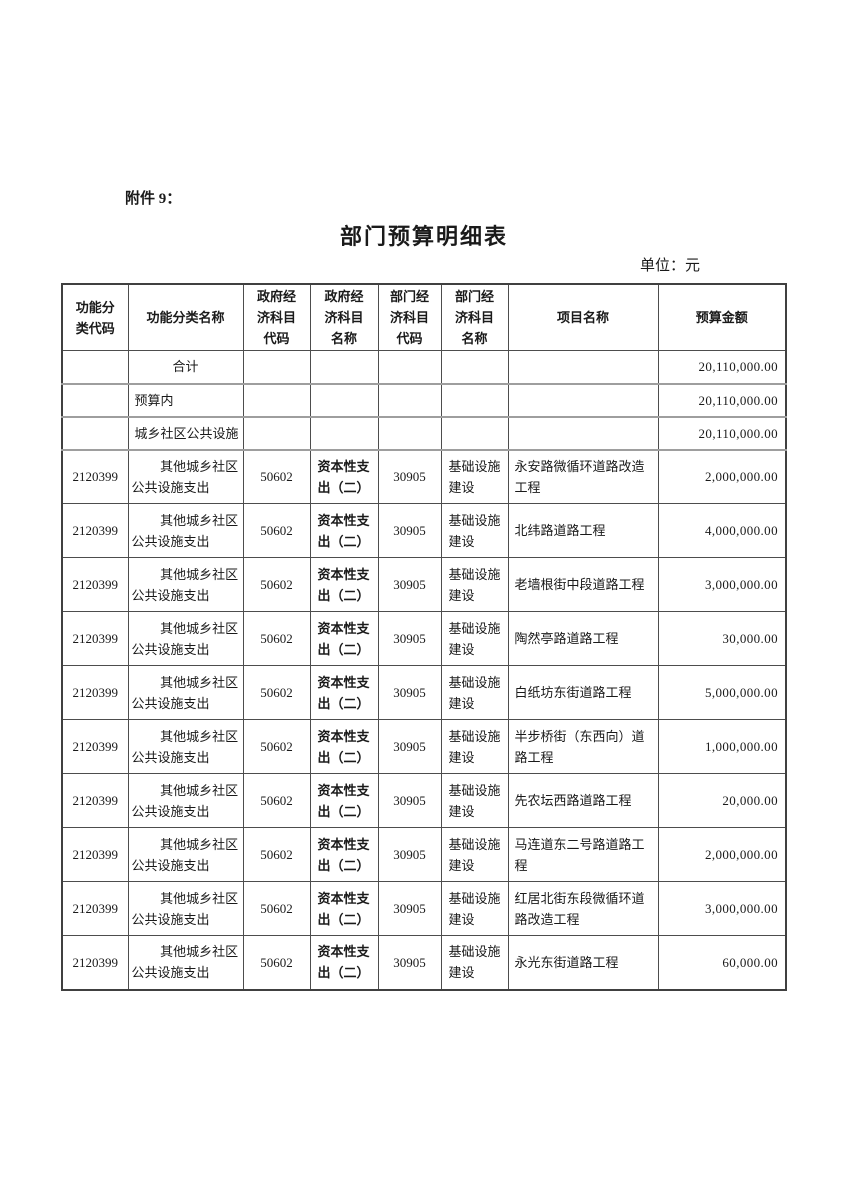 The image size is (848, 1200). What do you see at coordinates (583, 854) in the screenshot?
I see `cell-project: 马连道东二号路道路工 程` at bounding box center [583, 854].